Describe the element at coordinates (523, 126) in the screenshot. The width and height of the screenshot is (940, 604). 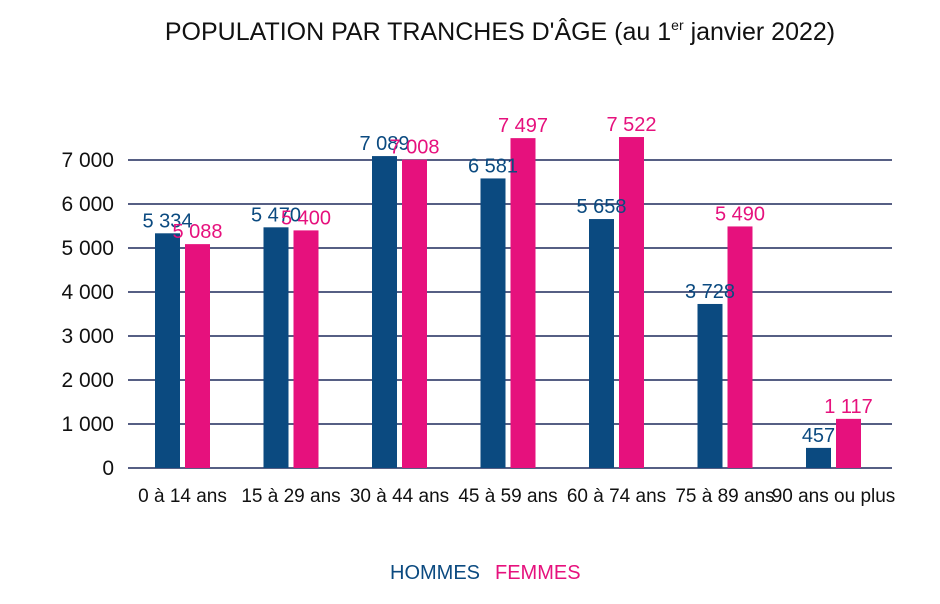
I see `data-label-femmes: 7 497` at that location.